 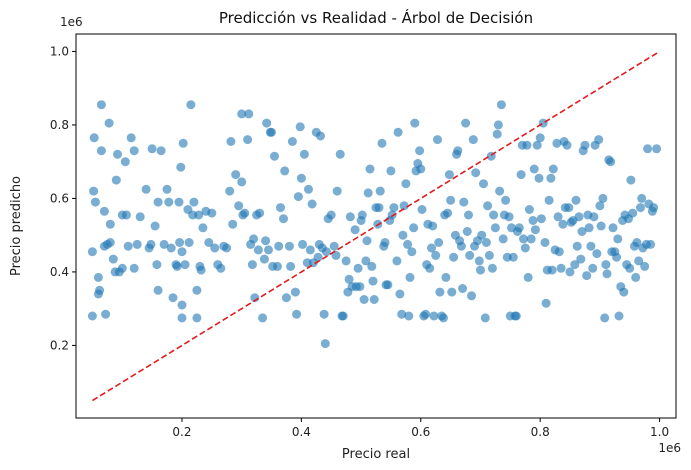 What do you see at coordinates (376, 454) in the screenshot?
I see `x-axis-label: Precio real` at bounding box center [376, 454].